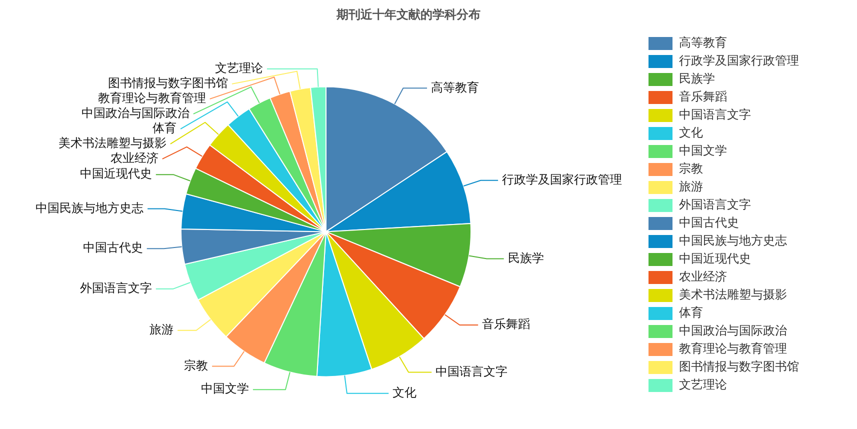 This screenshot has width=857, height=429. I want to click on legend-label: 中国近现代史, so click(715, 259).